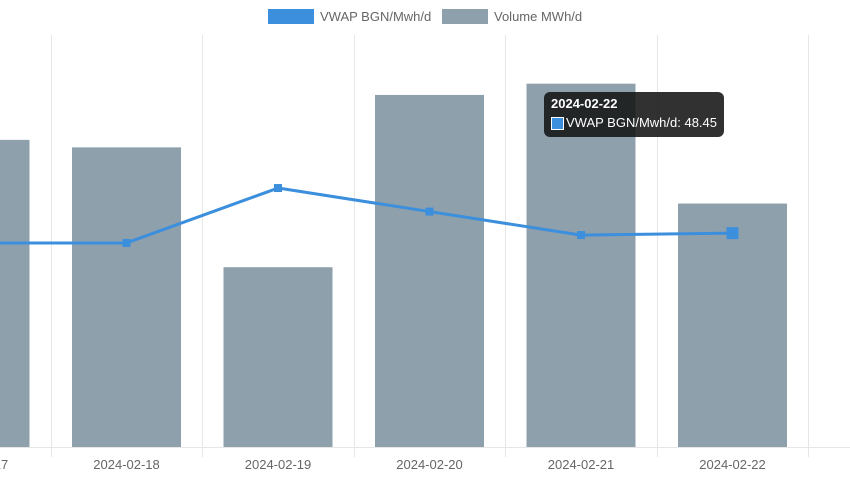 Image resolution: width=850 pixels, height=480 pixels. Describe the element at coordinates (4, 464) in the screenshot. I see `x-tick-label-2024-02-17: 2024-02-17` at that location.